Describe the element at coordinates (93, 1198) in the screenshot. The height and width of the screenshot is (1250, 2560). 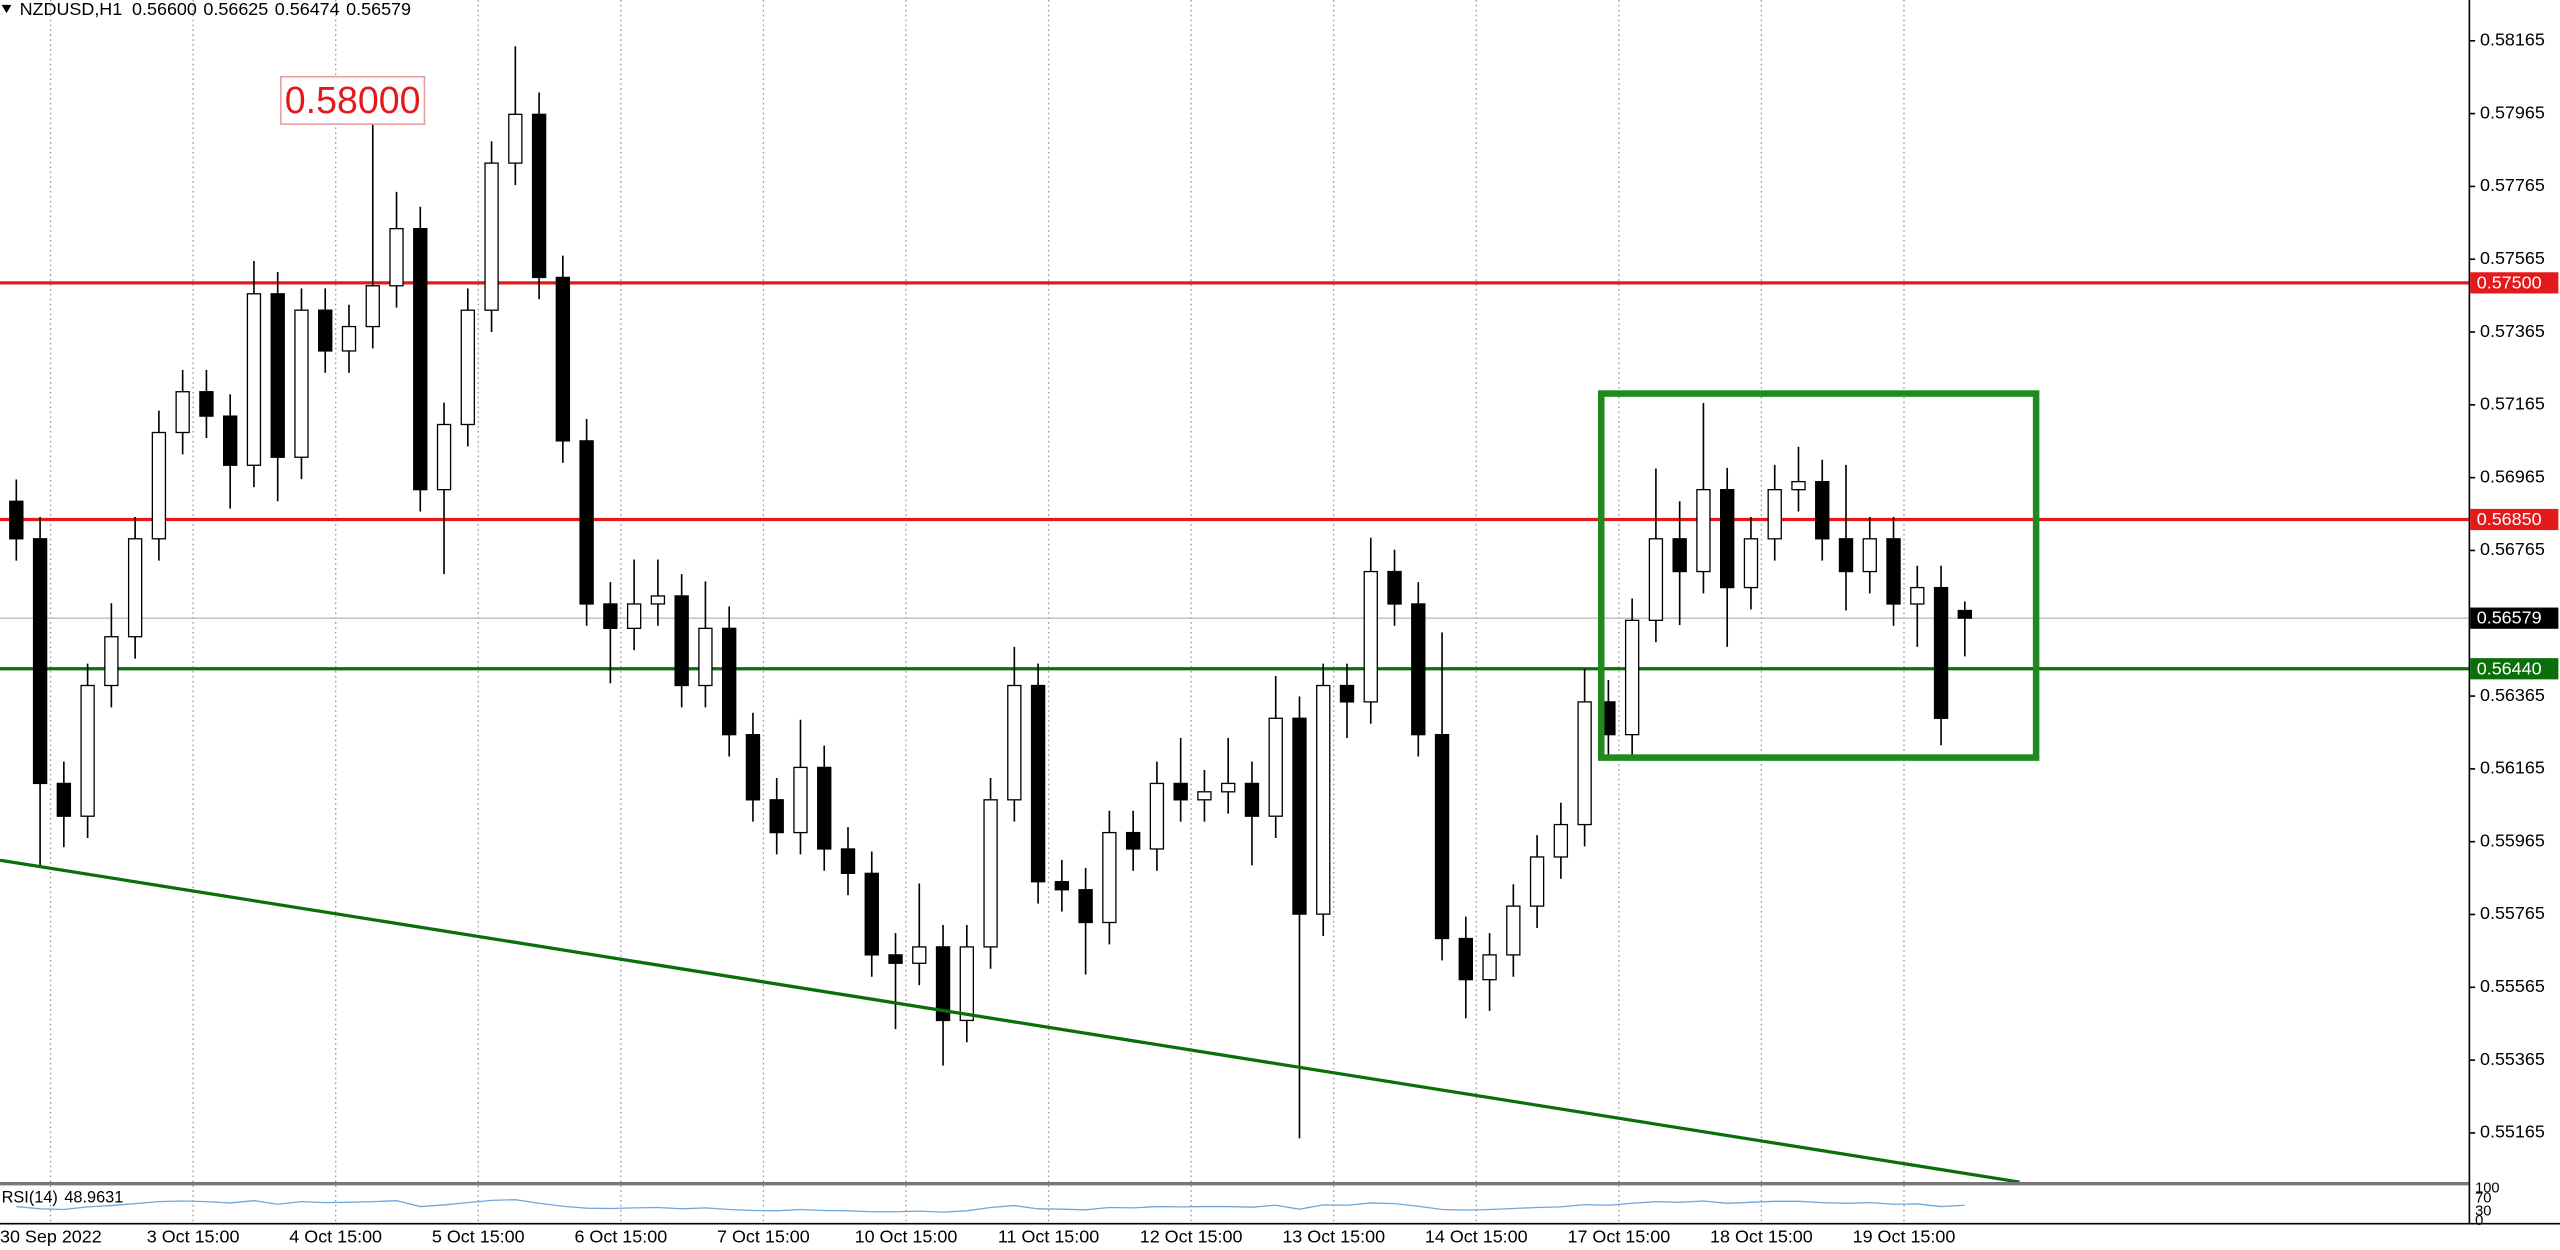
I see `rsi-last: 48.9631` at that location.